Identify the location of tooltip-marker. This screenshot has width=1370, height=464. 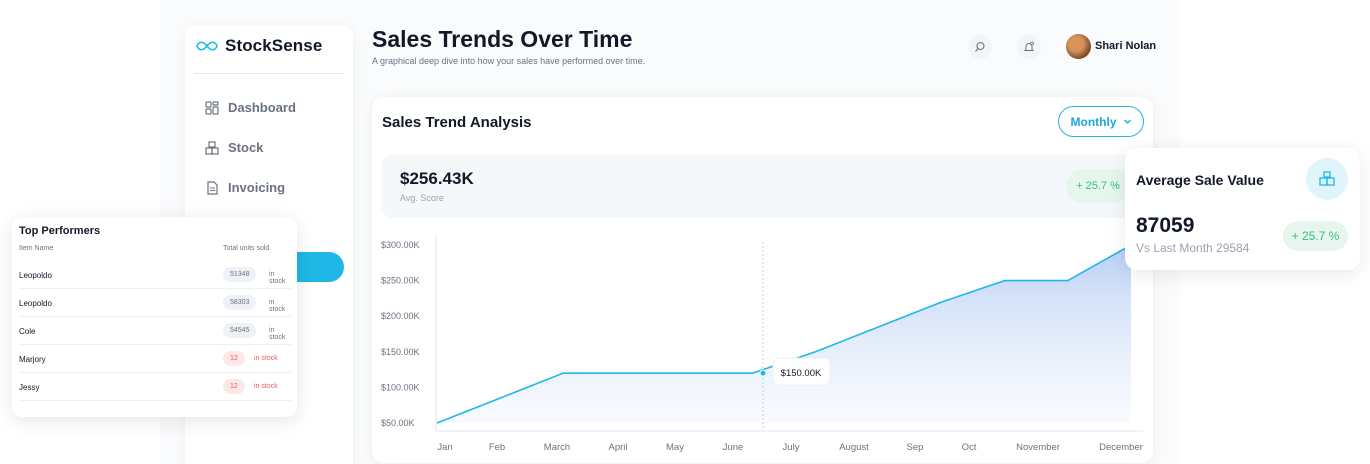
(763, 373).